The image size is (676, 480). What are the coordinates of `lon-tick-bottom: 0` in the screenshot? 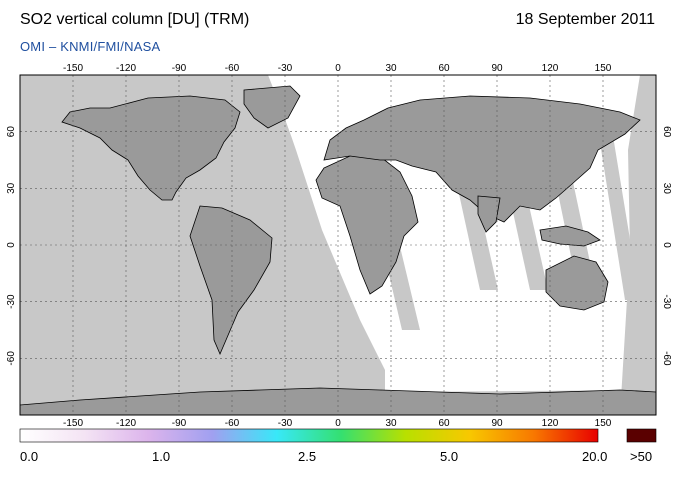 It's located at (338, 423).